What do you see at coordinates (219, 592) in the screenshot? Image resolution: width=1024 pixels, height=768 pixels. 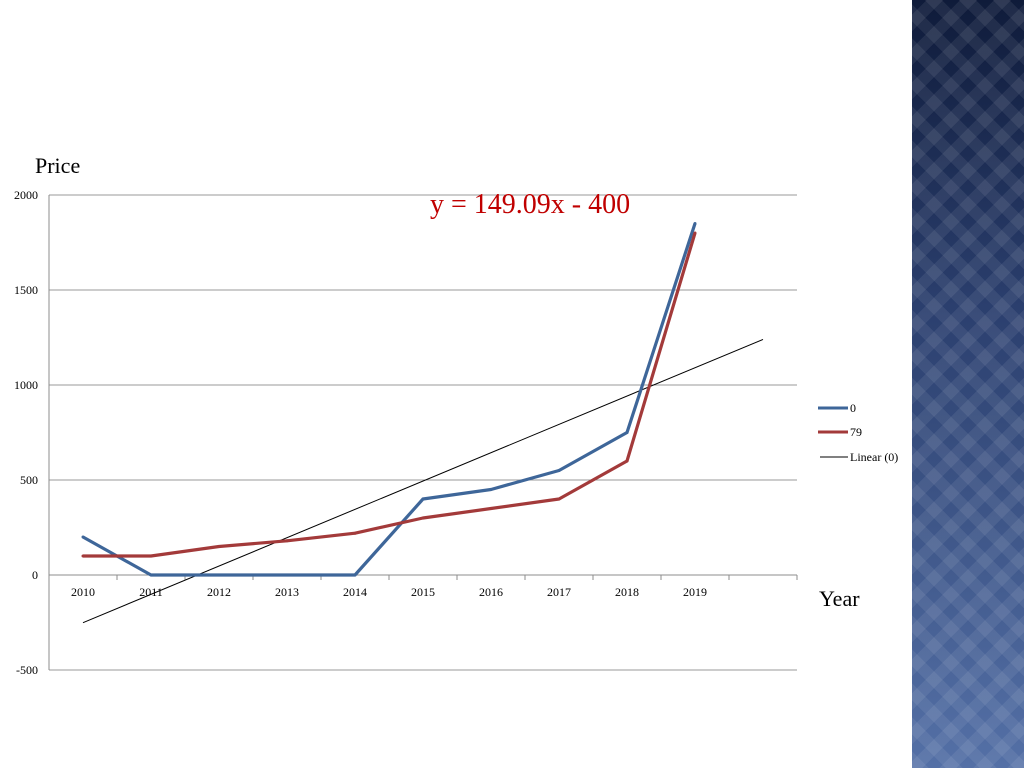 I see `x-tick-label: 2012` at bounding box center [219, 592].